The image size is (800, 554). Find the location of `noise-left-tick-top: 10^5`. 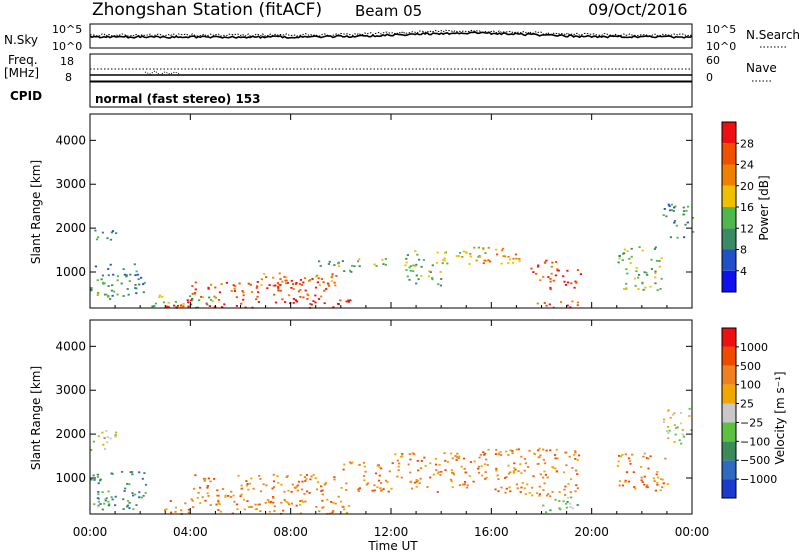

noise-left-tick-top: 10^5 is located at coordinates (67, 29).